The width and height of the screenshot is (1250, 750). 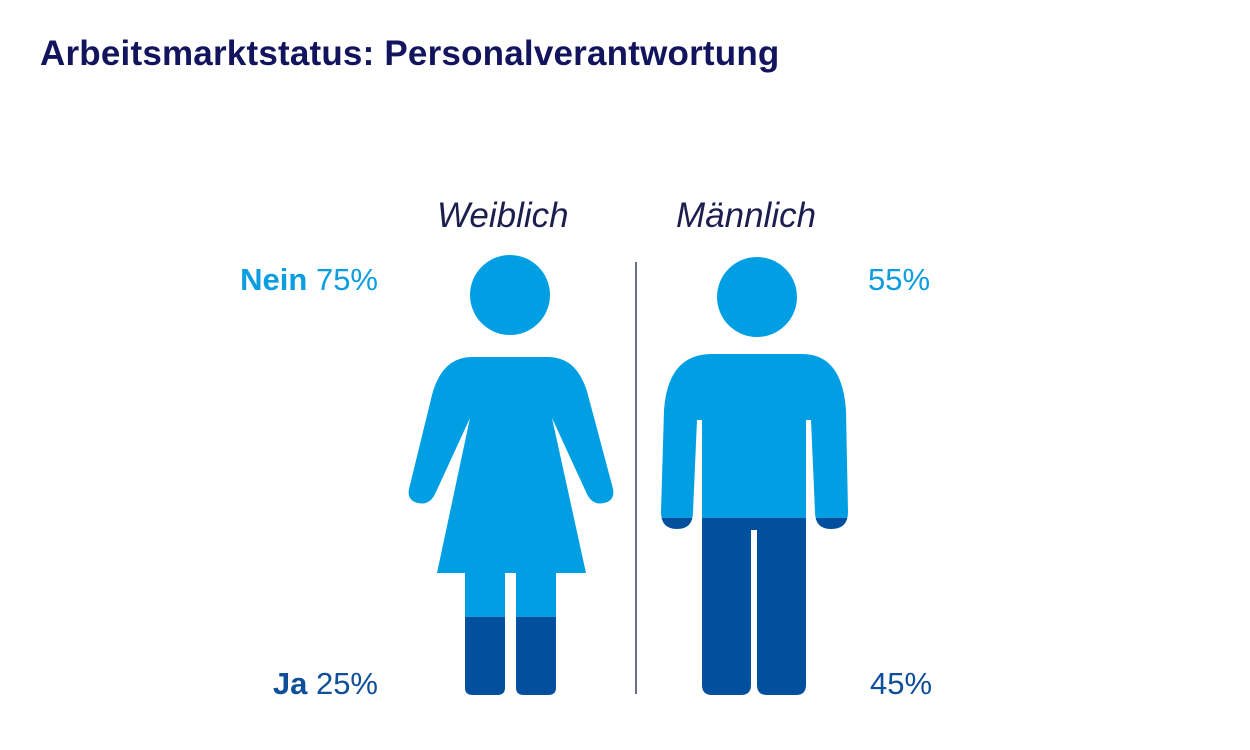 What do you see at coordinates (511, 436) in the screenshot?
I see `female-nein-segment` at bounding box center [511, 436].